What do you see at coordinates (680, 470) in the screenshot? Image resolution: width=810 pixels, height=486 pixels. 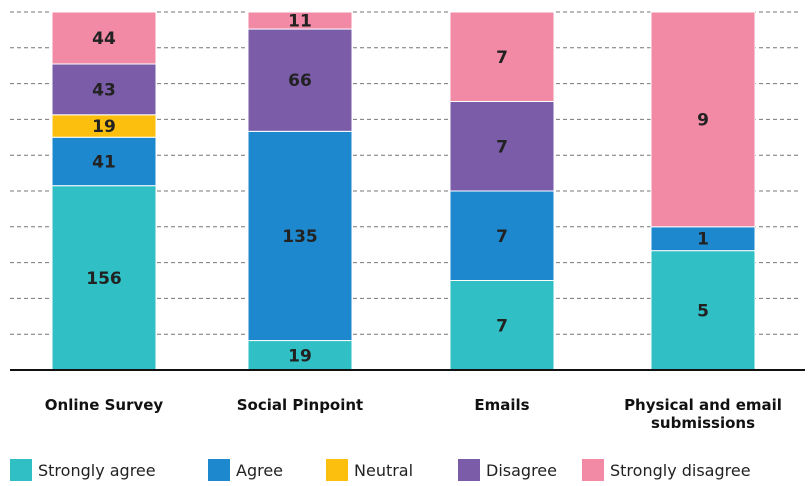 I see `legend-label: Strongly disagree` at bounding box center [680, 470].